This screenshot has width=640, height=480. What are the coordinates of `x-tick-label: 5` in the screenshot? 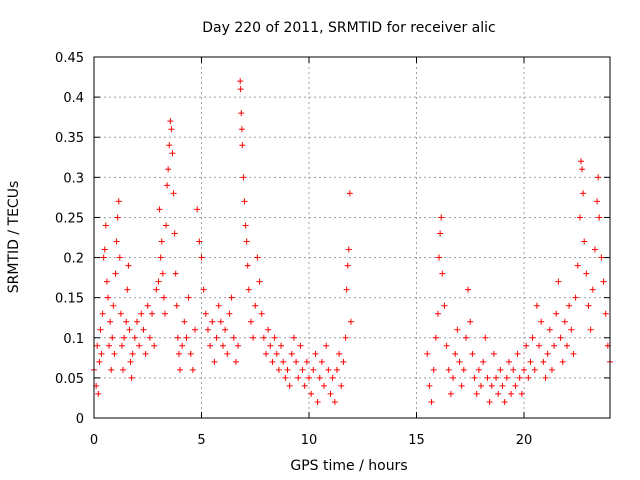 It's located at (201, 440).